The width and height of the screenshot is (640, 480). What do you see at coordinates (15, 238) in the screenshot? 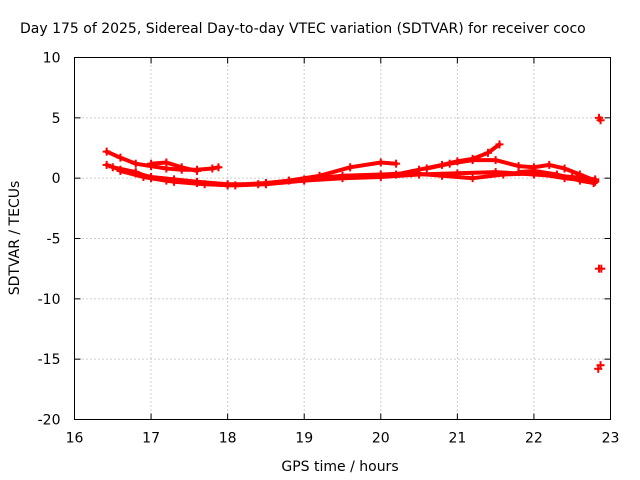
I see `y-axis-title: SDTVAR / TECUs` at bounding box center [15, 238].